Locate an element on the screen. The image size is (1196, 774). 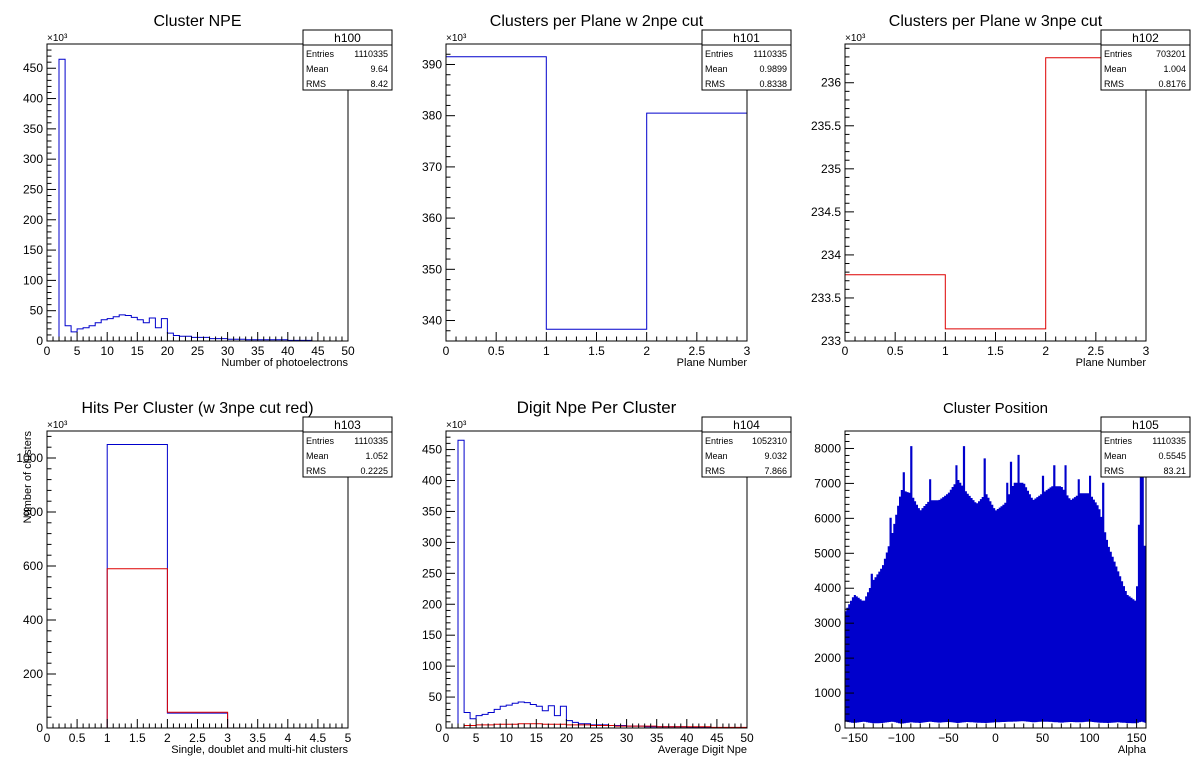
y-tick-label: 1000 is located at coordinates (827, 693).